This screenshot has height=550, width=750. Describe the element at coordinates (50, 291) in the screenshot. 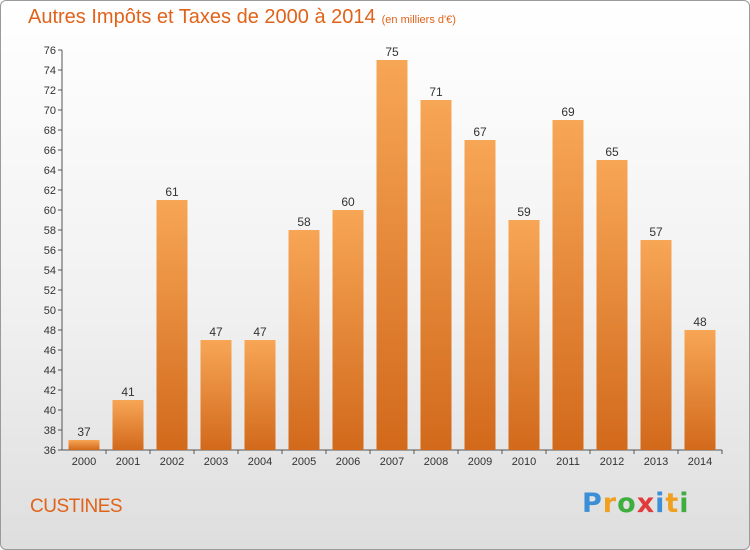

I see `y-tick-label: 52` at that location.